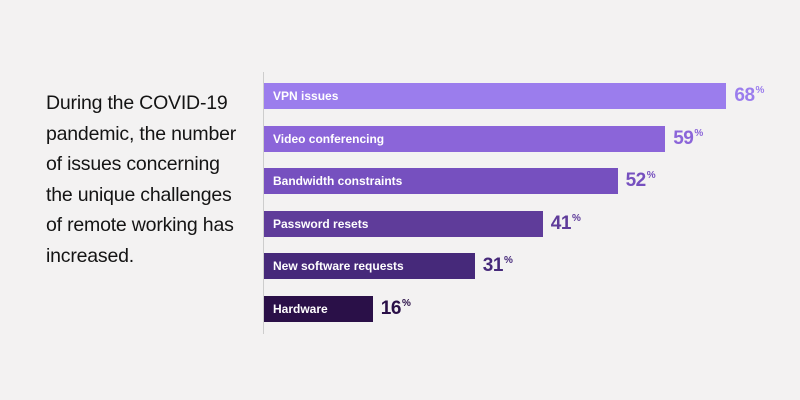 Image resolution: width=800 pixels, height=400 pixels. I want to click on bar-vpn-issues: VPN issues, so click(495, 96).